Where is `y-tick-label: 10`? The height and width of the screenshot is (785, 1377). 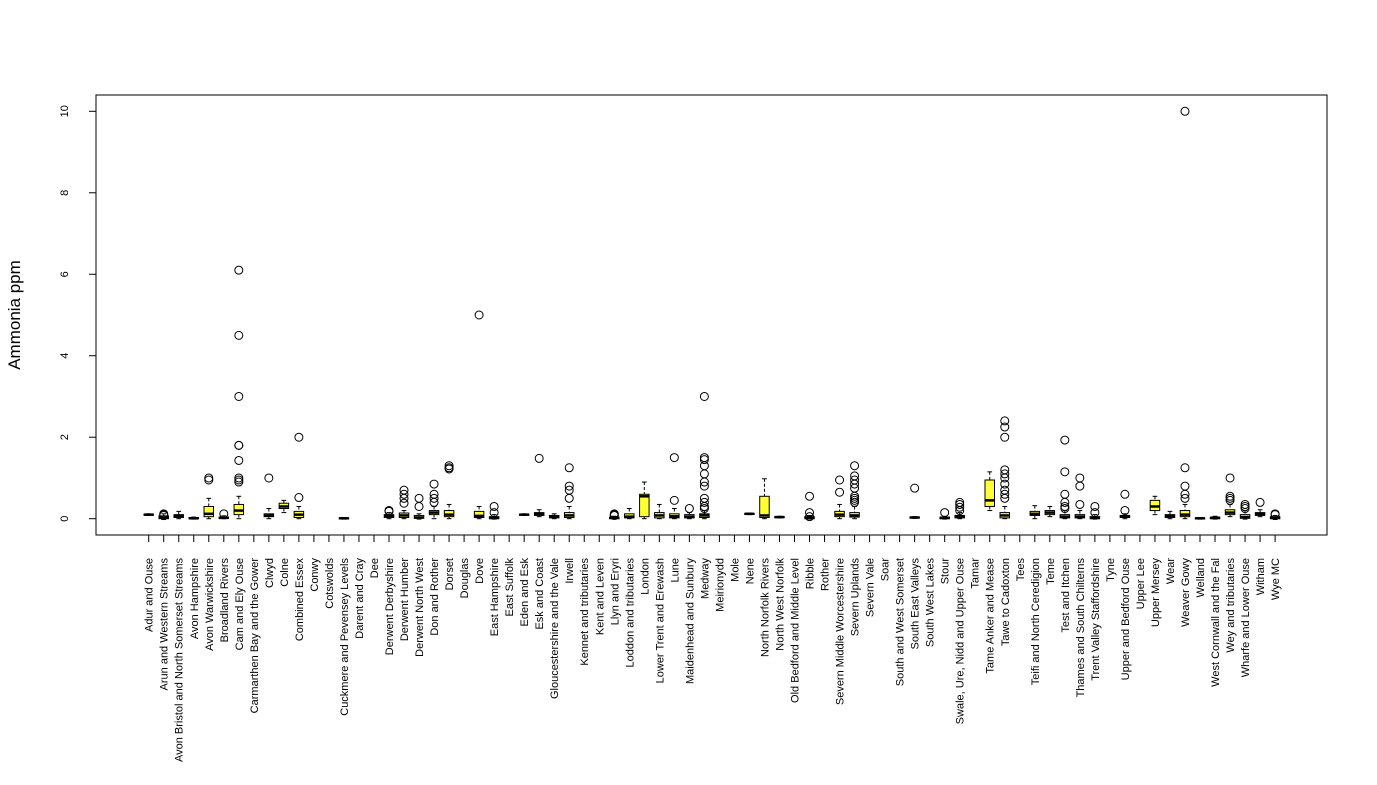 y-tick-label: 10 is located at coordinates (65, 111).